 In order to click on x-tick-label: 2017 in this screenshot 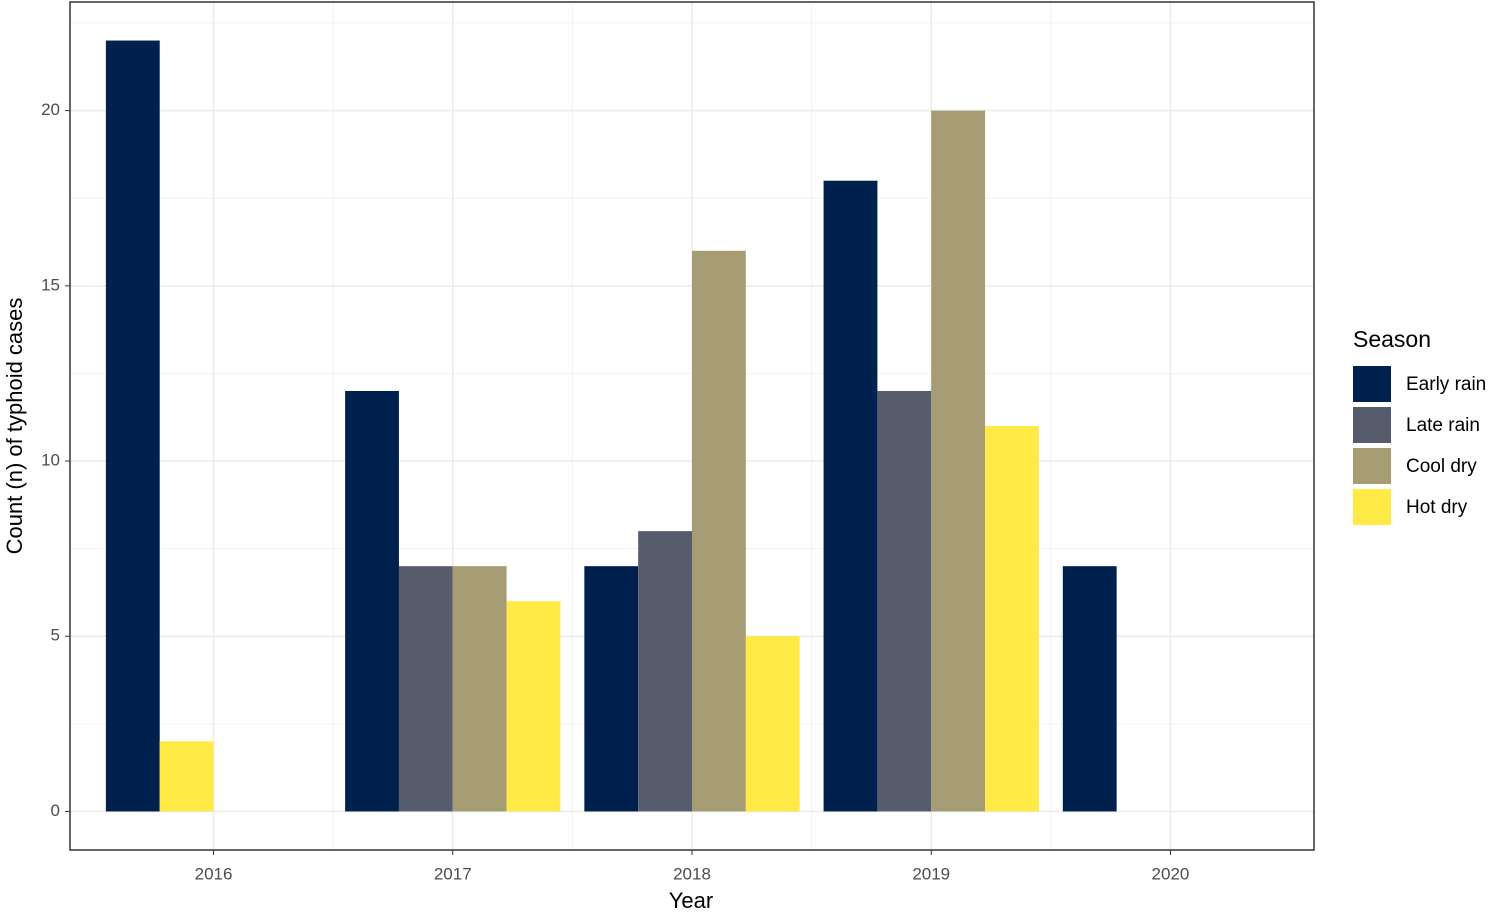, I will do `click(453, 873)`.